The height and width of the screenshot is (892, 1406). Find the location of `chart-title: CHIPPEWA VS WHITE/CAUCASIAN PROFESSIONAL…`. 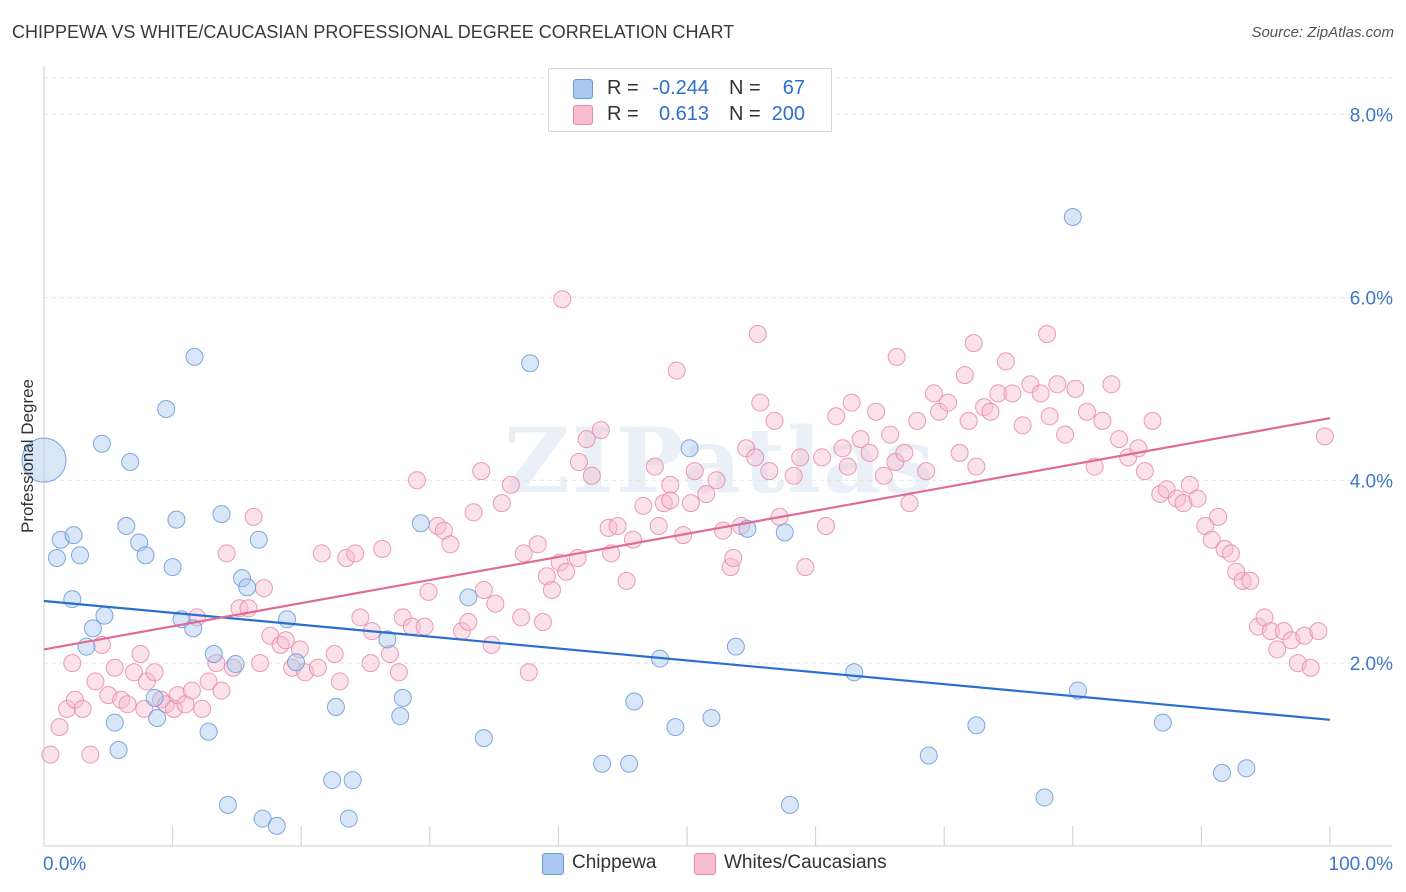

chart-title: CHIPPEWA VS WHITE/CAUCASIAN PROFESSIONAL… is located at coordinates (373, 32).